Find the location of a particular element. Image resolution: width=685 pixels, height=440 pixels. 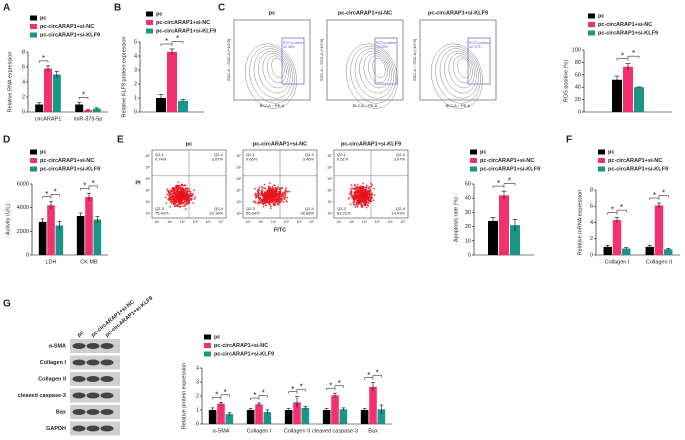

y-tick-label: 2 is located at coordinates (591, 239).